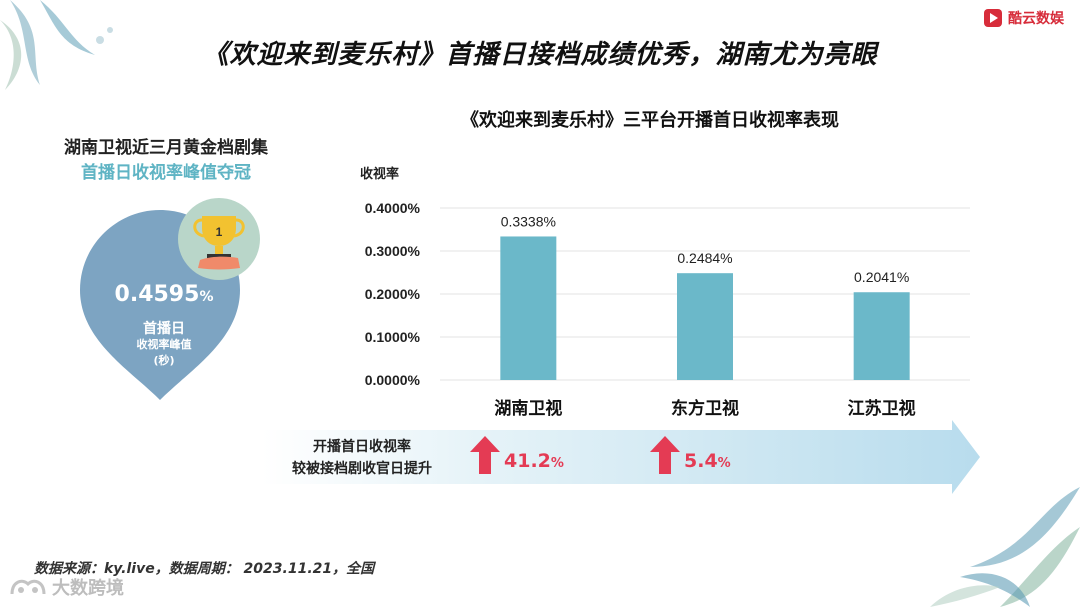 This screenshot has height=607, width=1080. Describe the element at coordinates (528, 221) in the screenshot. I see `data-label: 0.3338%` at that location.